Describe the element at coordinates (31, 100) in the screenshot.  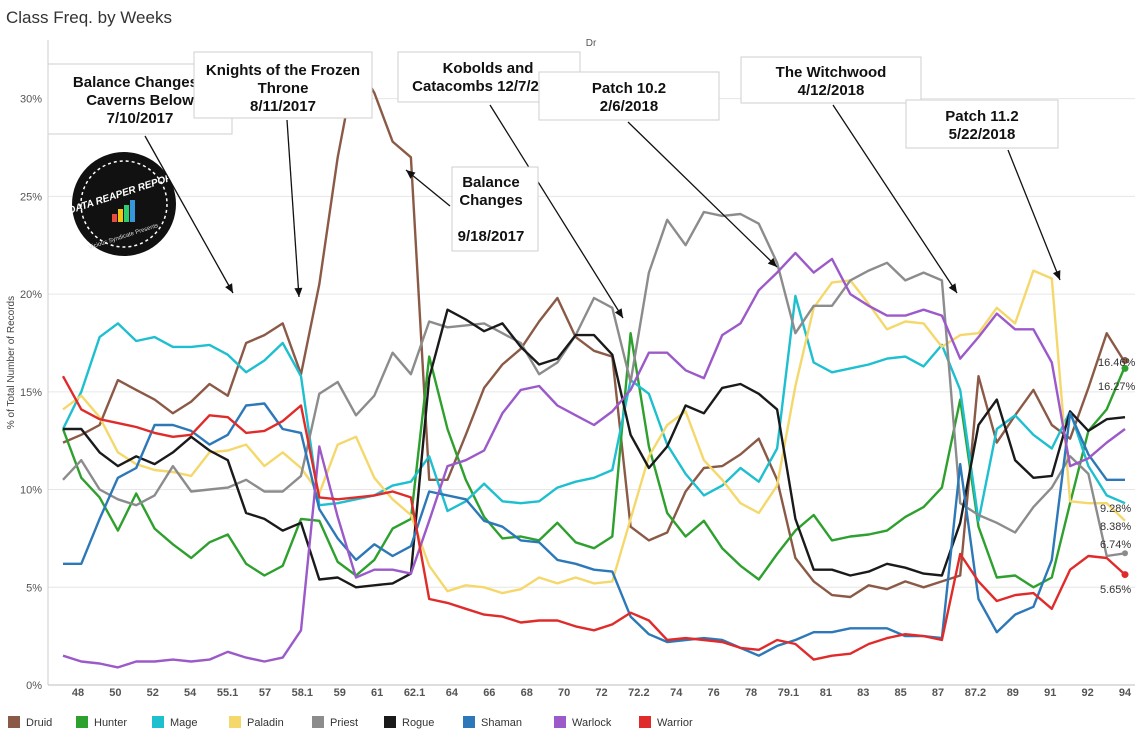
I see `y-tick-label: 30%` at that location.